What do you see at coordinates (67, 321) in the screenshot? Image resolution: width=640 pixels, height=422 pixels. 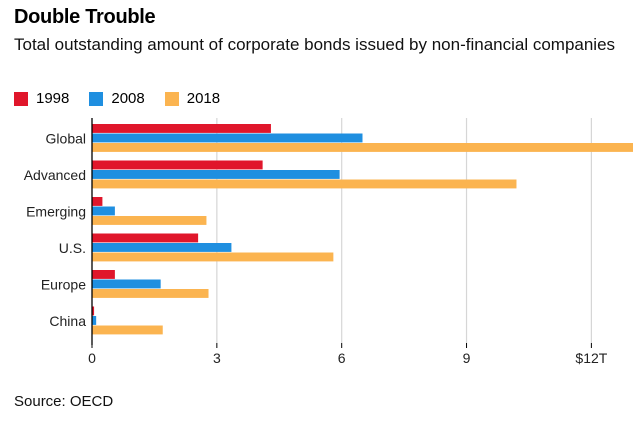 I see `category-label-china: China` at bounding box center [67, 321].